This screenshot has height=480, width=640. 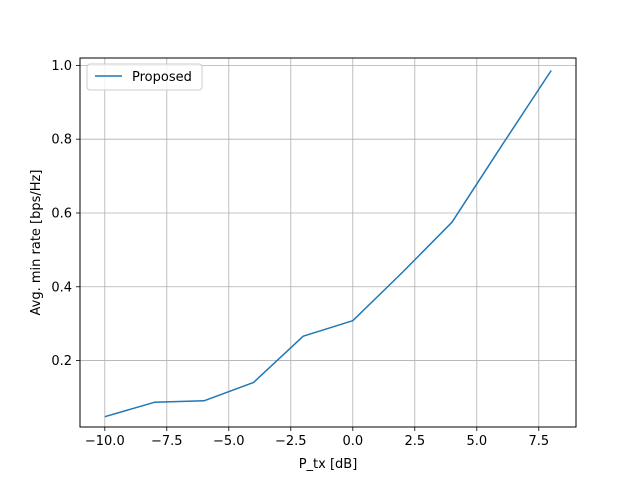 What do you see at coordinates (167, 441) in the screenshot?
I see `x-tick-label: −7.5` at bounding box center [167, 441].